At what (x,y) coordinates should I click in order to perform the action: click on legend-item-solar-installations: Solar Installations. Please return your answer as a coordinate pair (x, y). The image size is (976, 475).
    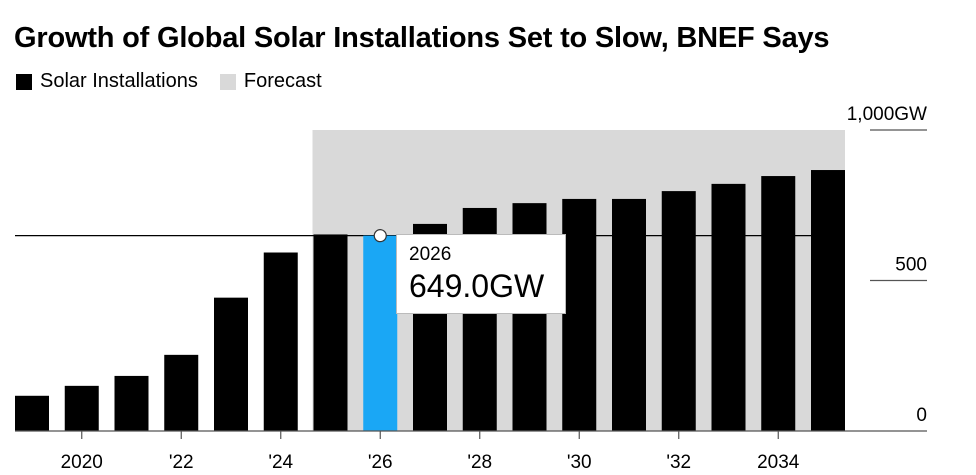
    Looking at the image, I should click on (107, 81).